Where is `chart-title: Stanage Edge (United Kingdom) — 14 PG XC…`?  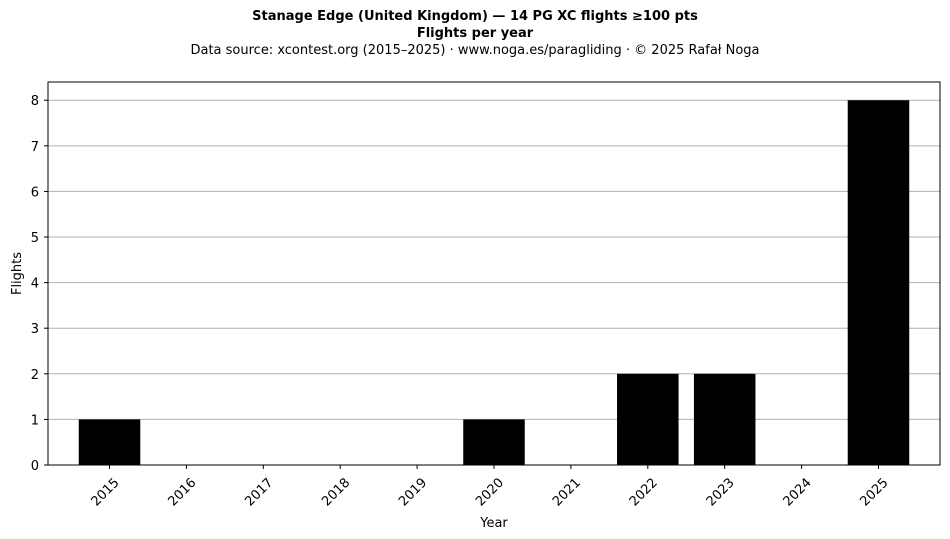
chart-title: Stanage Edge (United Kingdom) — 14 PG XC… is located at coordinates (475, 16).